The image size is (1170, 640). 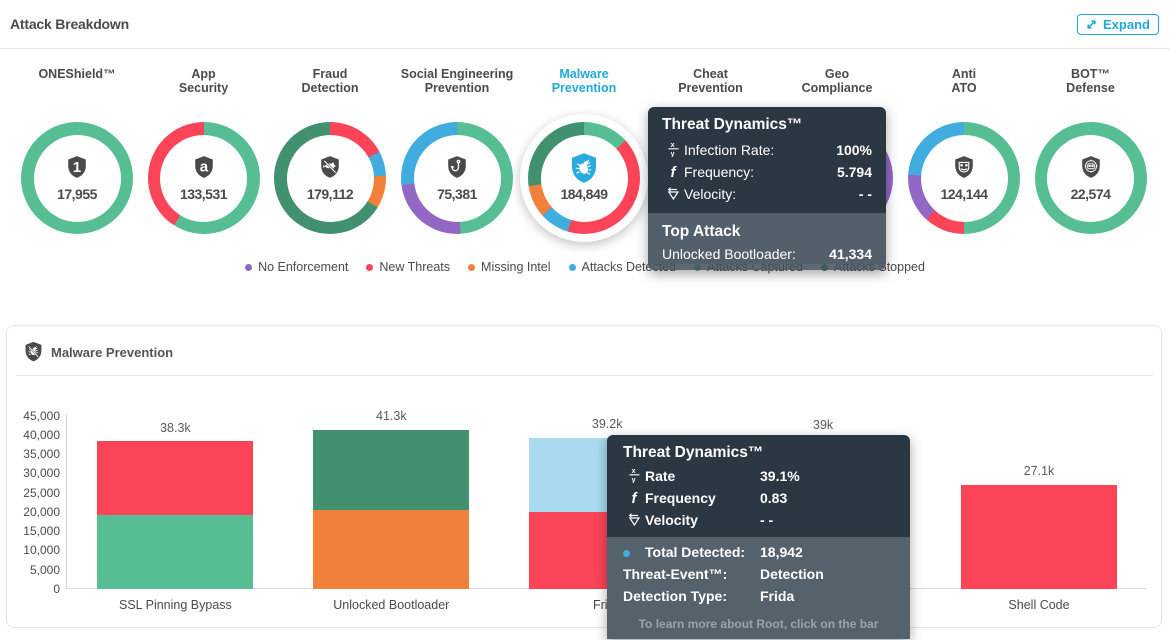 What do you see at coordinates (77, 167) in the screenshot?
I see `svg-text: 1` at bounding box center [77, 167].